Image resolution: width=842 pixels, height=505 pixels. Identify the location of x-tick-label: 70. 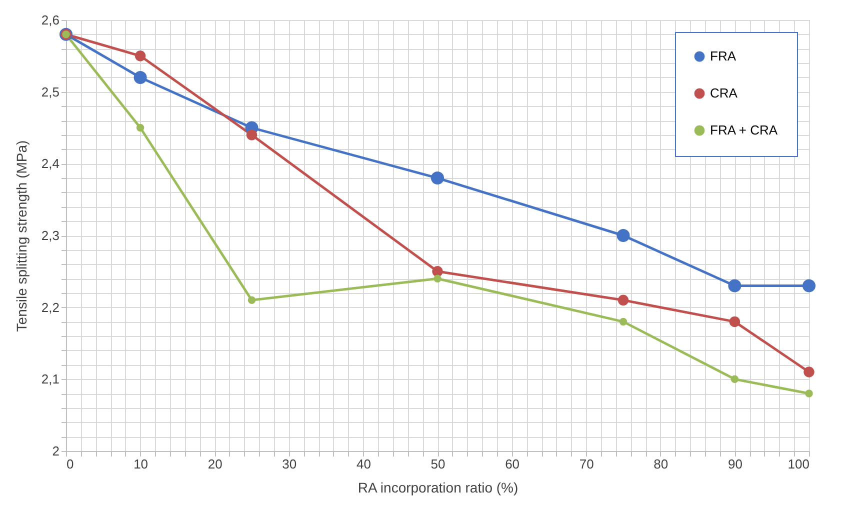
(586, 464).